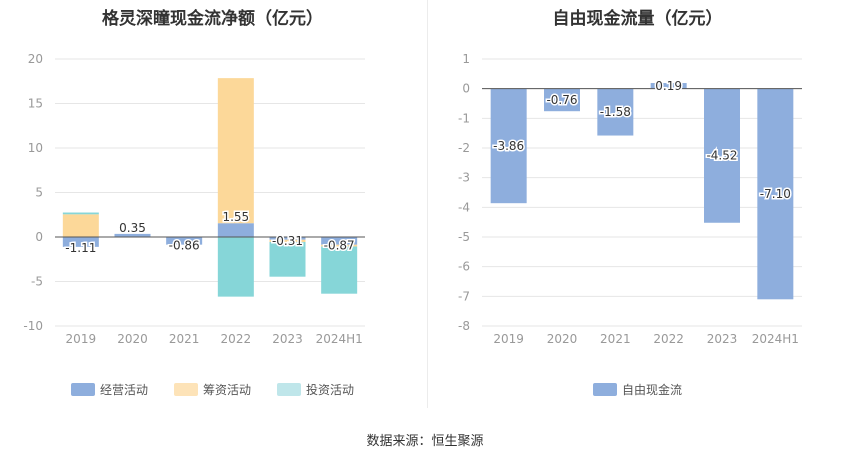 The image size is (850, 459). I want to click on y-tick-label: 20, so click(35, 59).